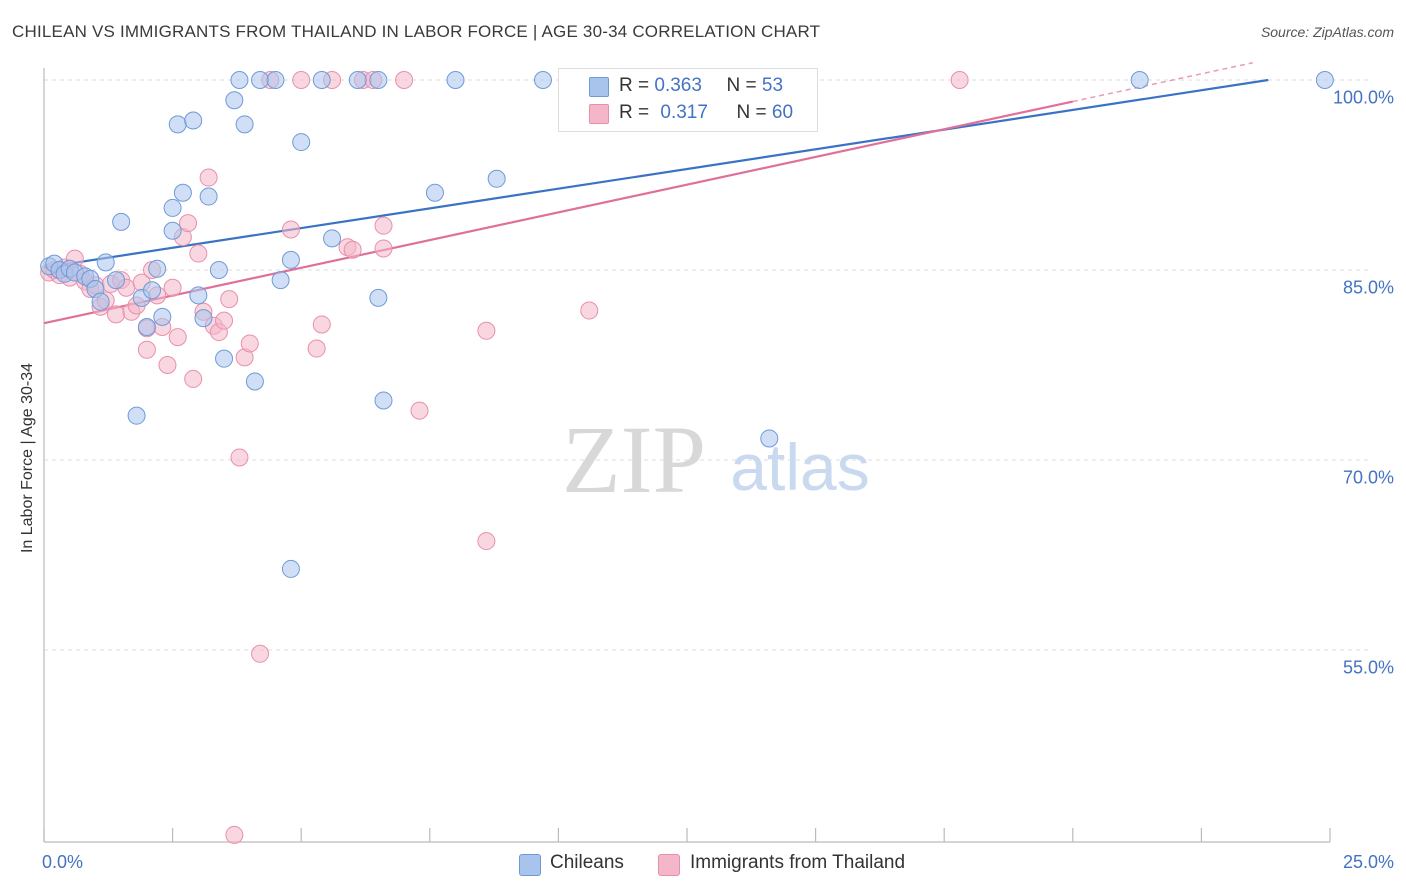  What do you see at coordinates (63, 862) in the screenshot?
I see `x-tick-label-min: 0.0%` at bounding box center [63, 862].